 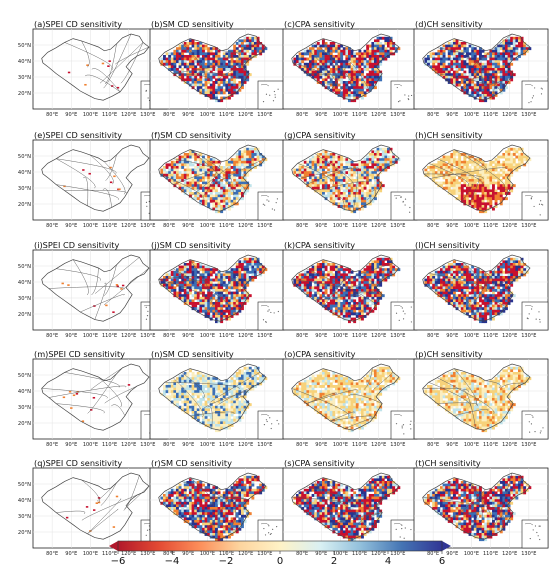 What do you see at coordinates (442, 561) in the screenshot?
I see `colorbar-tick-label: 6` at bounding box center [442, 561].